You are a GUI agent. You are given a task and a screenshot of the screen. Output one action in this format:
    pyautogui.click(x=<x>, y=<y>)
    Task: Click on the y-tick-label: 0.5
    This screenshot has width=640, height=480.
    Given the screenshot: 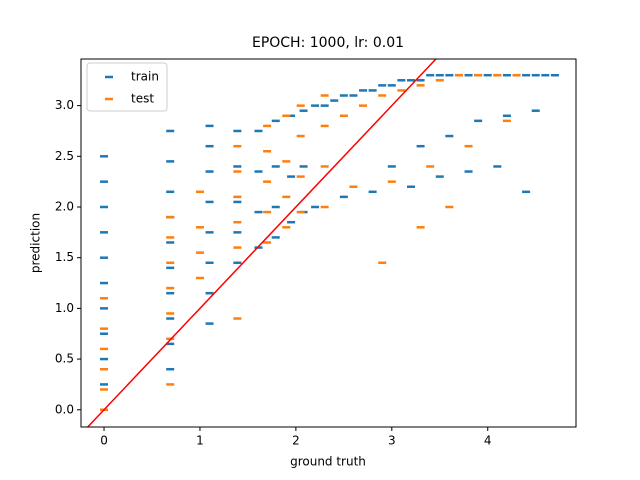 What is the action you would take?
    pyautogui.click(x=64, y=359)
    